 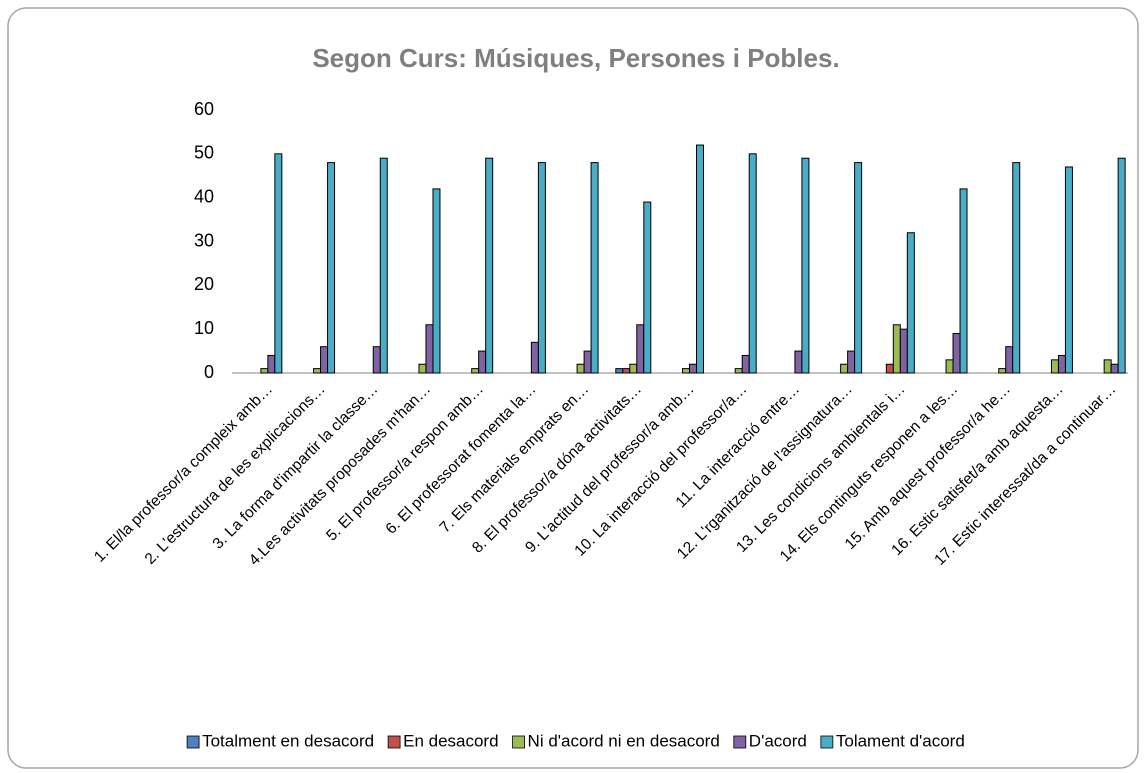 I want to click on chart-title: Segon Curs: Músiques, Persones i Pobles., so click(x=575, y=58).